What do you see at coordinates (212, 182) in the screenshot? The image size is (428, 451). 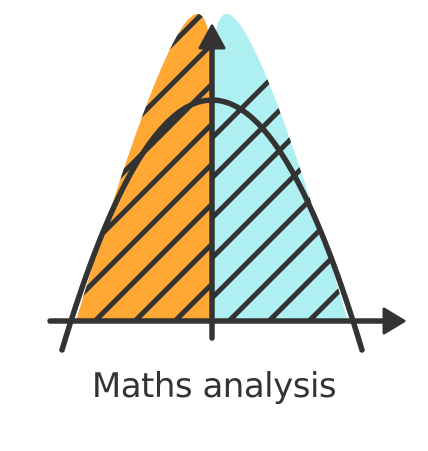 I see `y-axis` at bounding box center [212, 182].